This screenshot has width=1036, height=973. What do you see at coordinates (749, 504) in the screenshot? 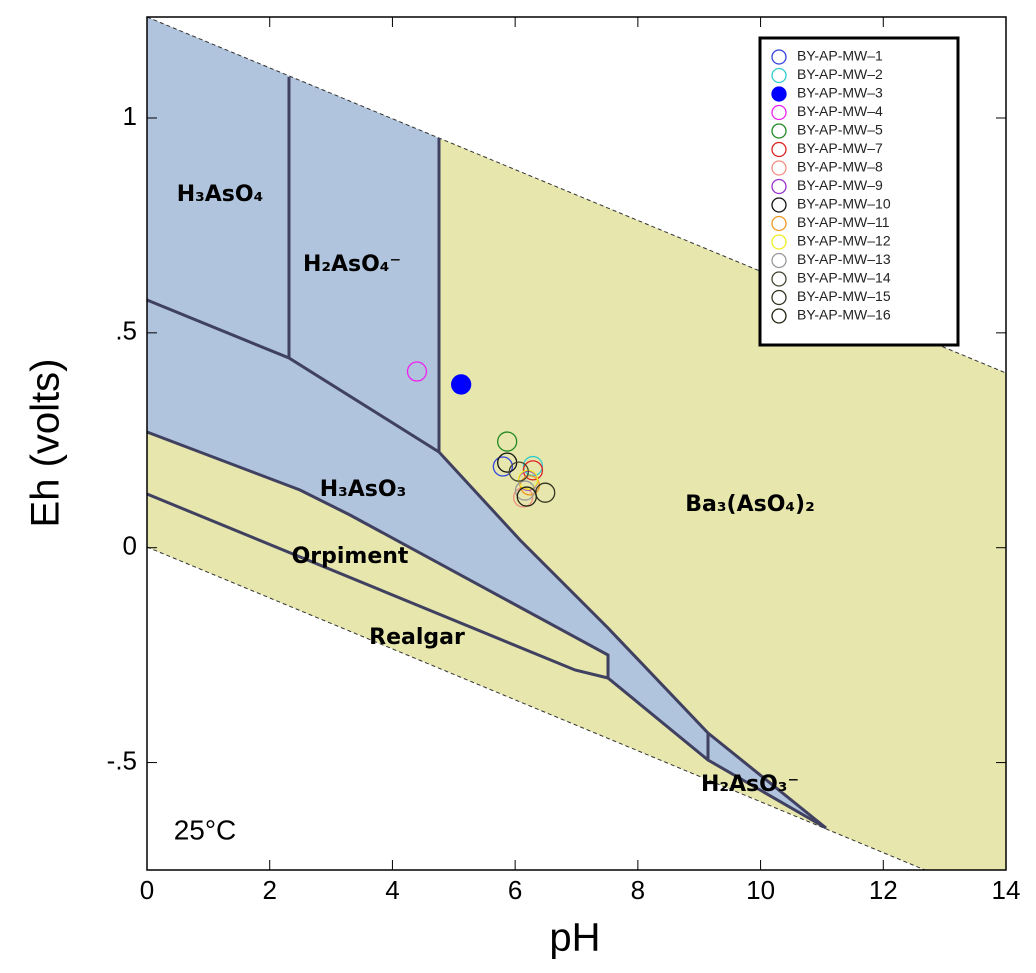
I see `region-label: Ba₃(AsO₄)₂` at bounding box center [749, 504].